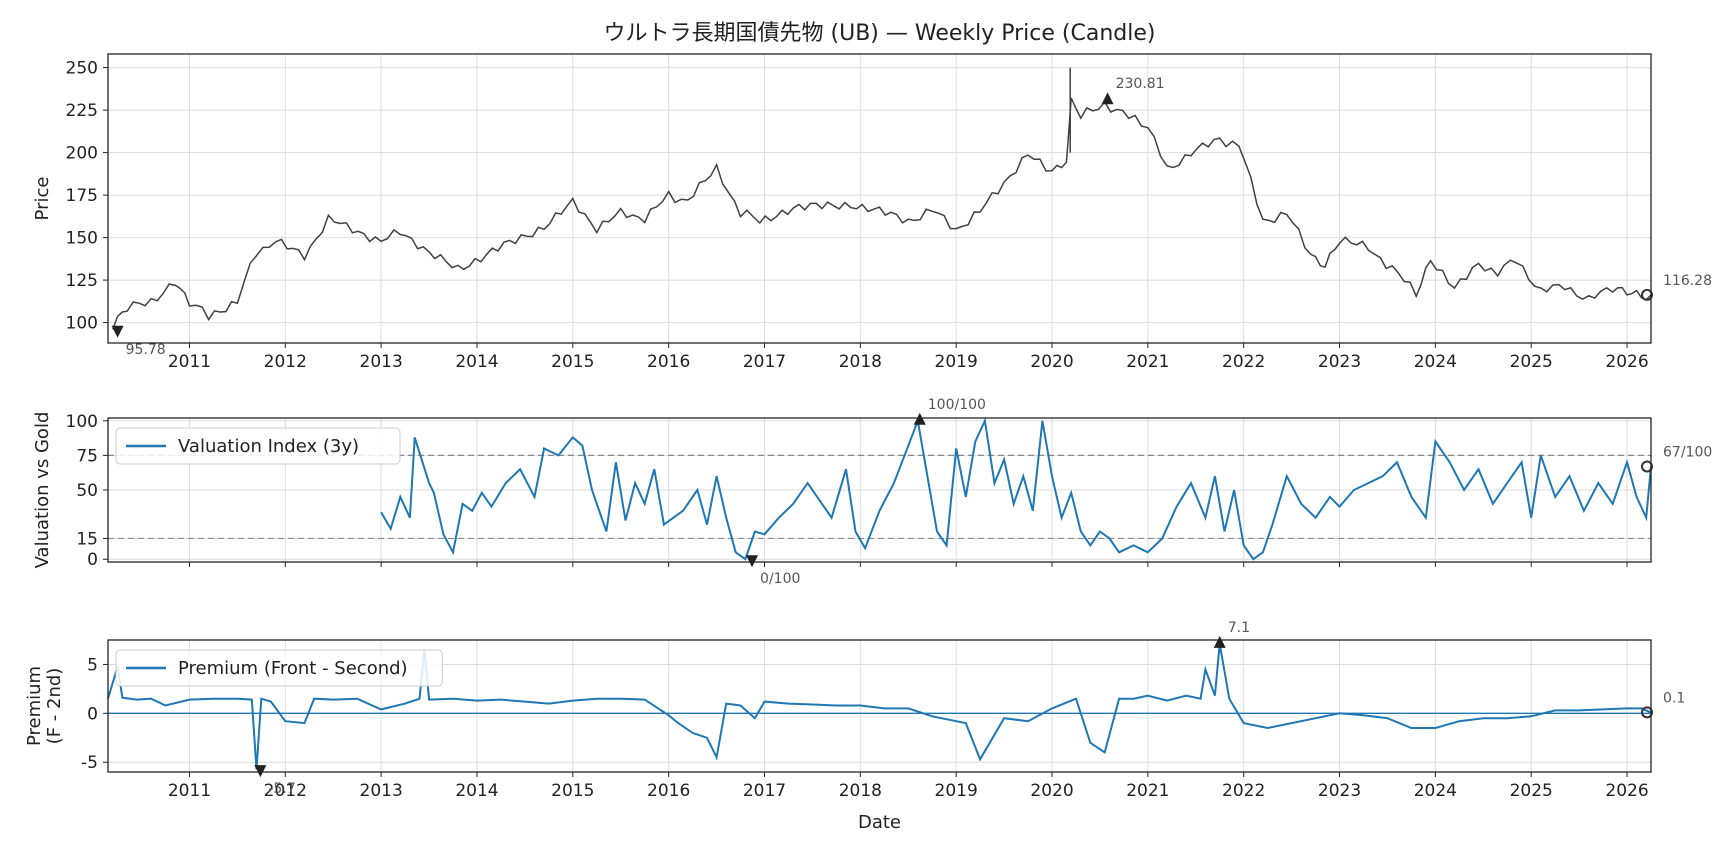  Describe the element at coordinates (54, 706) in the screenshot. I see `y-axis-label-line2: (F - 2nd)` at that location.